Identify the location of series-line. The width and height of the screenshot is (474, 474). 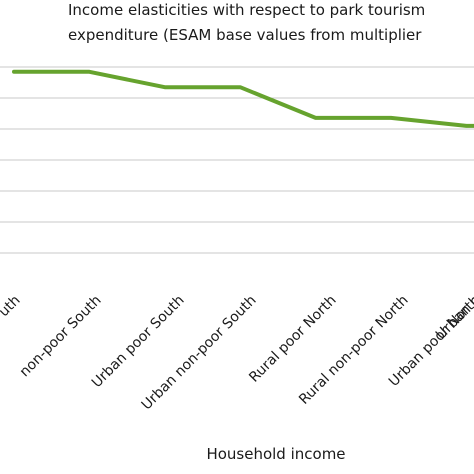
(243, 98).